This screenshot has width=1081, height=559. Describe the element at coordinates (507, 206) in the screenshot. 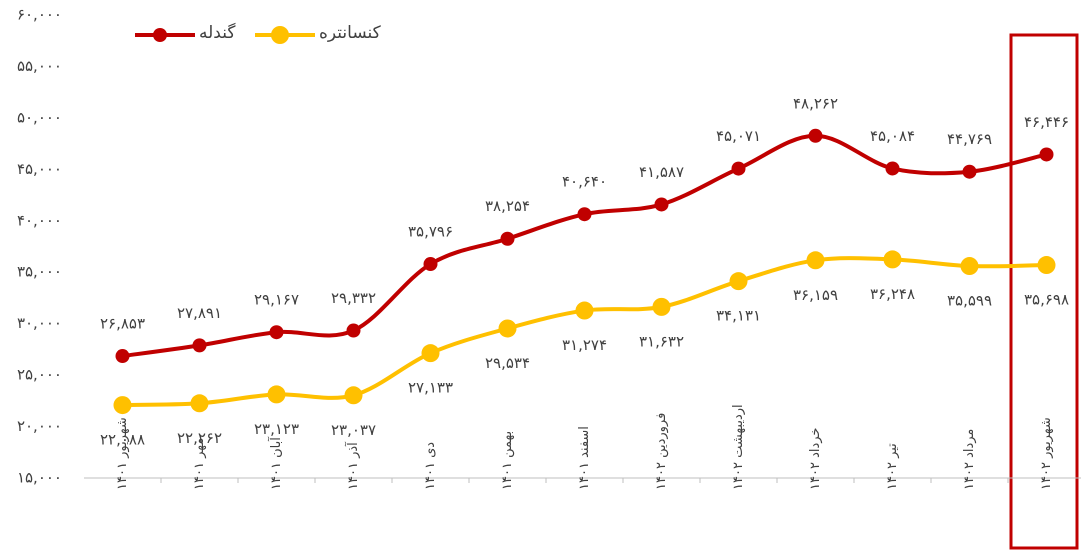

I see `data-label: ۳۸,۲۵۴` at that location.